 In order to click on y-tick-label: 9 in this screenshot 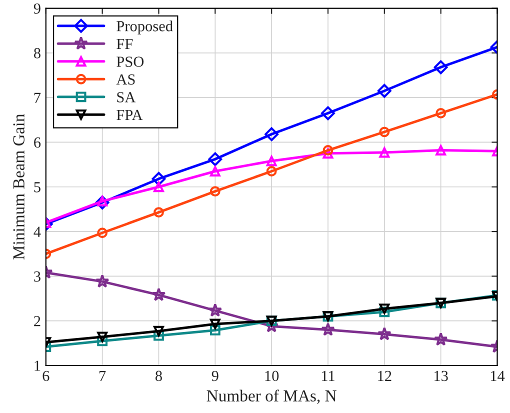, I will do `click(37, 8)`.